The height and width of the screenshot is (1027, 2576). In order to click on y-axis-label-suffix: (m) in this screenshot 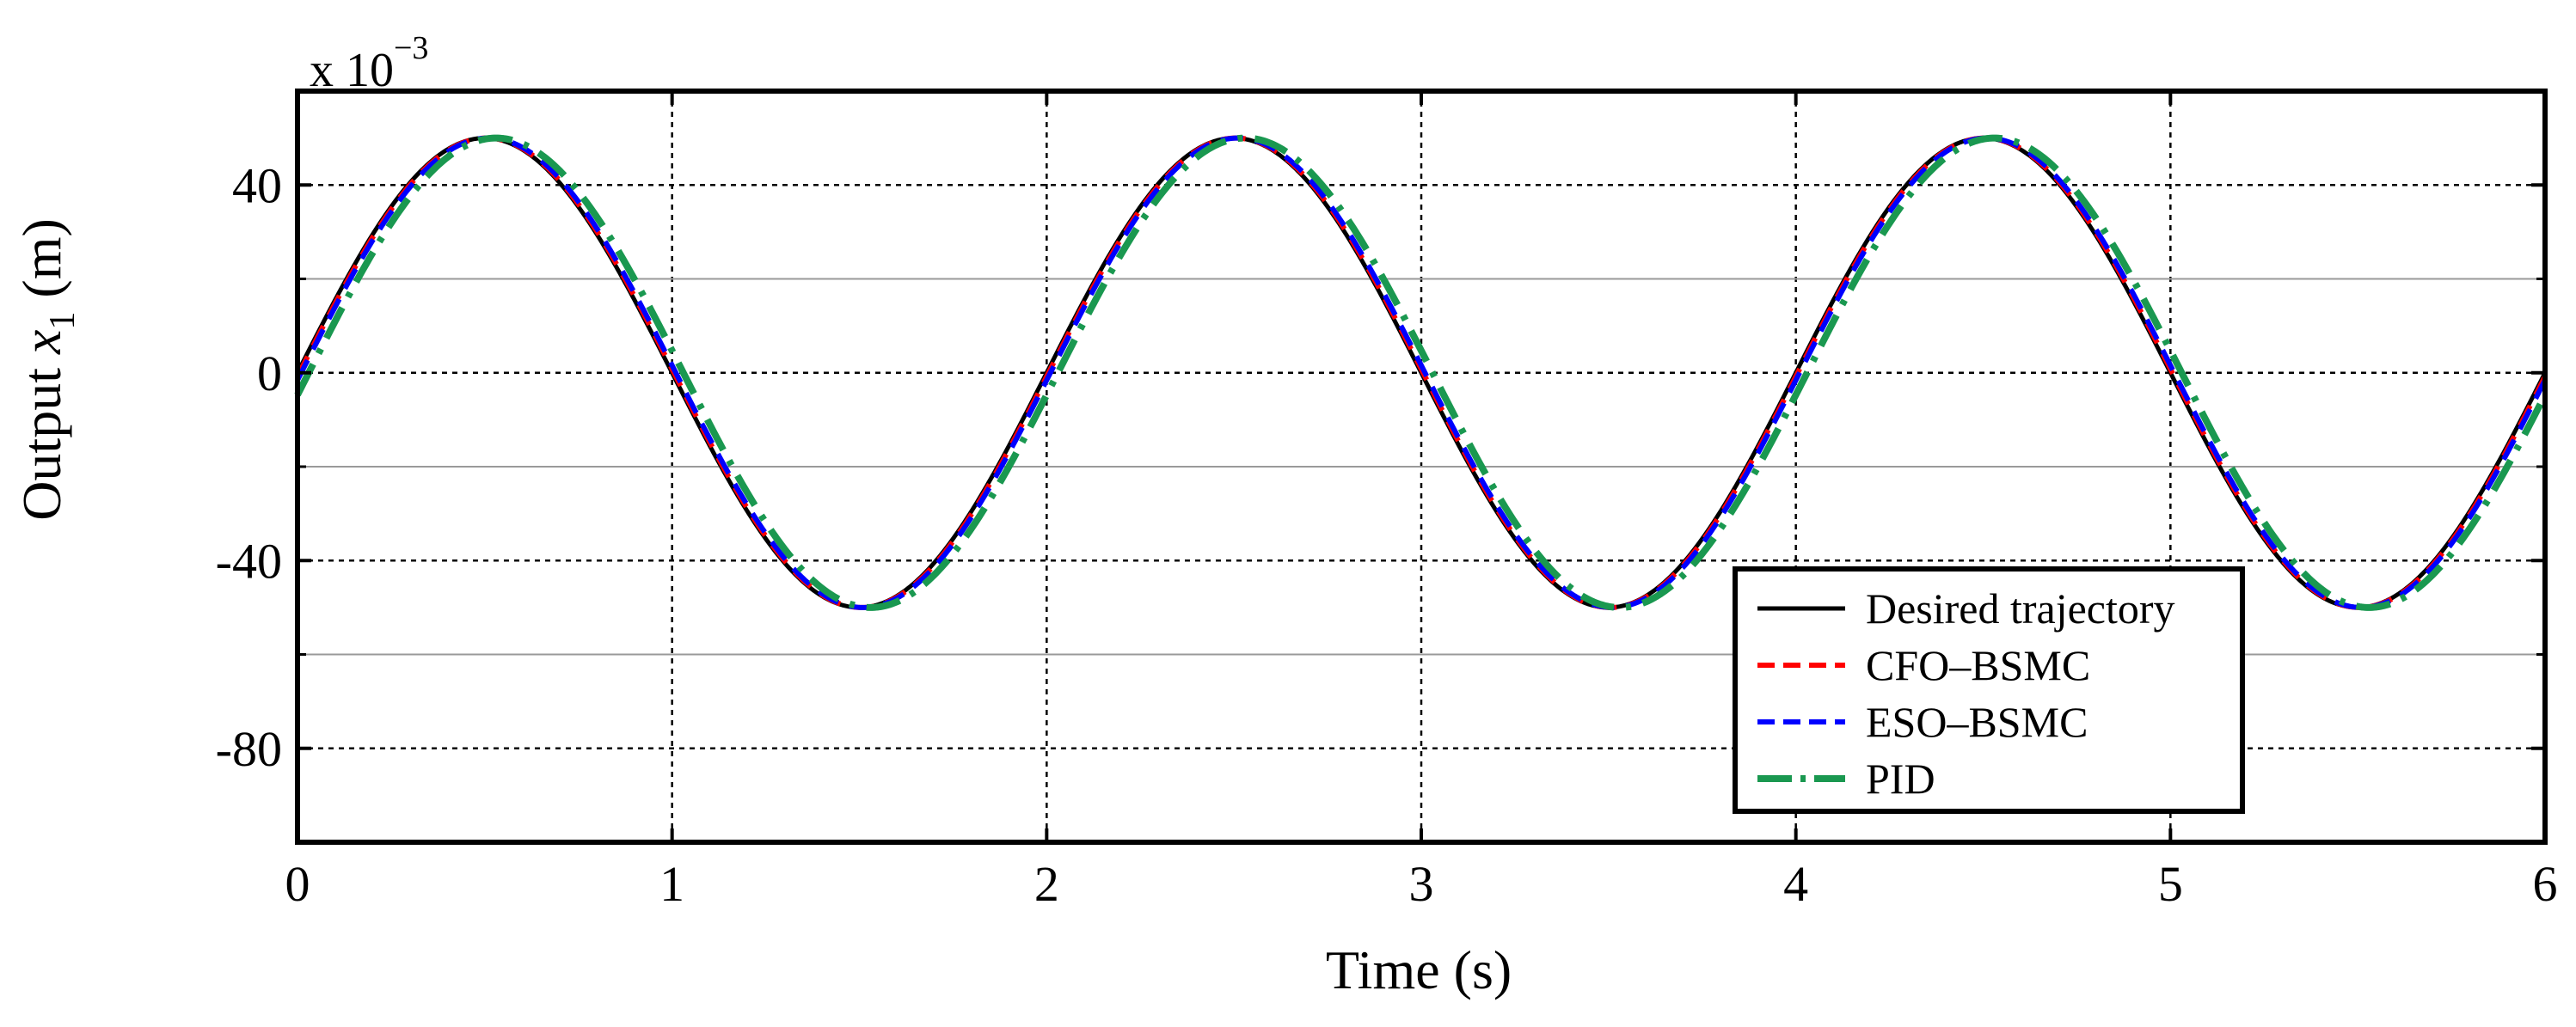, I will do `click(41, 264)`.